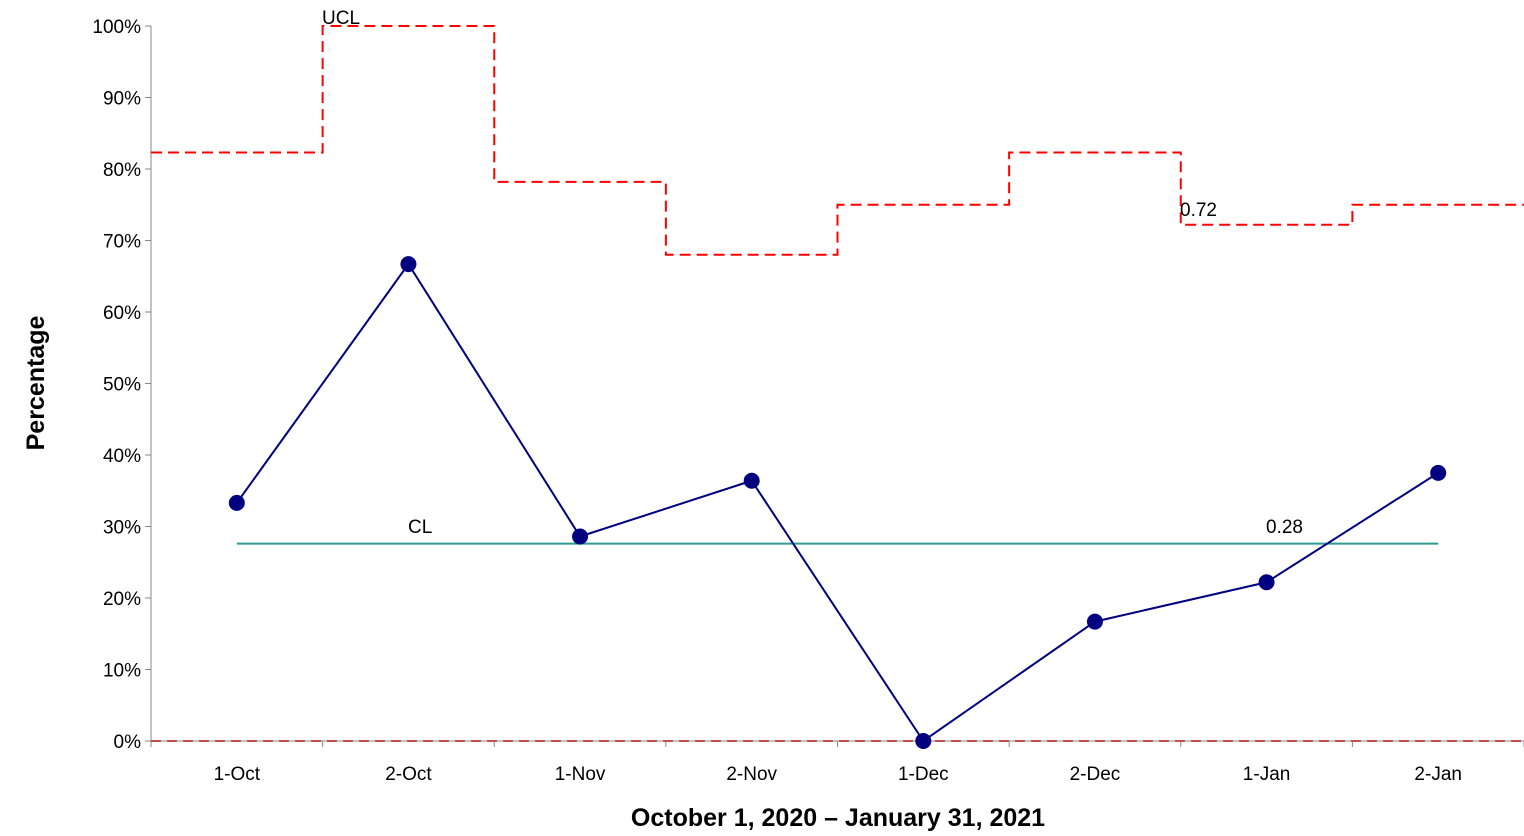  I want to click on x-tick-label: 1-Oct, so click(237, 774).